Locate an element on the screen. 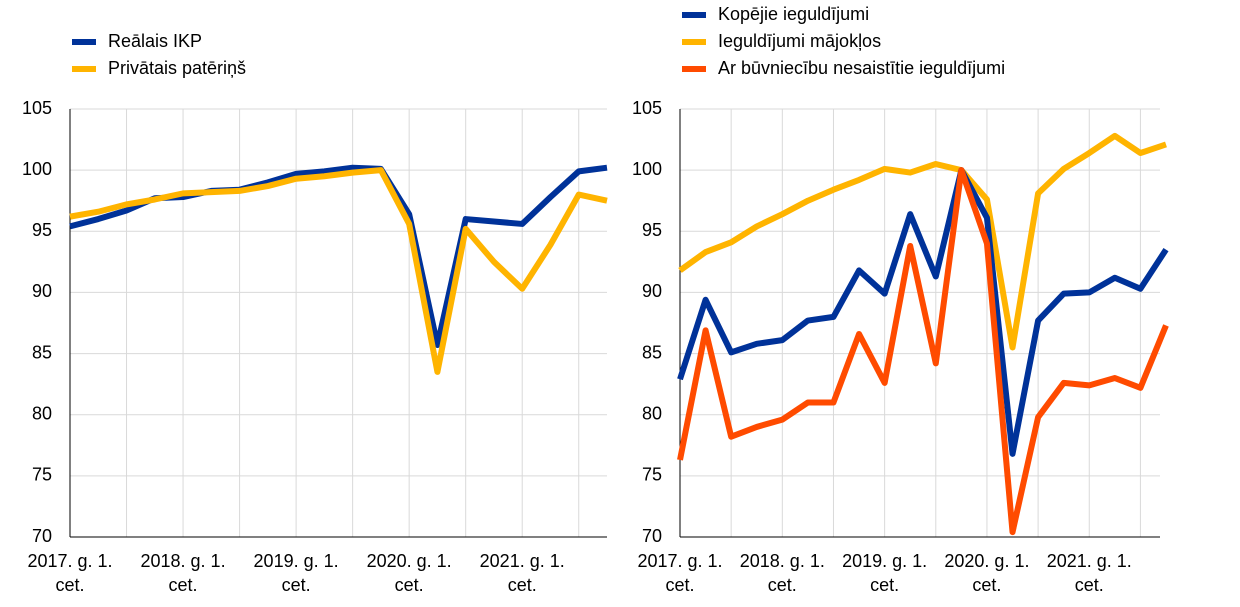 The height and width of the screenshot is (607, 1240). legend-label: Ar būvniecību nesaistītie ieguldījumi is located at coordinates (861, 68).